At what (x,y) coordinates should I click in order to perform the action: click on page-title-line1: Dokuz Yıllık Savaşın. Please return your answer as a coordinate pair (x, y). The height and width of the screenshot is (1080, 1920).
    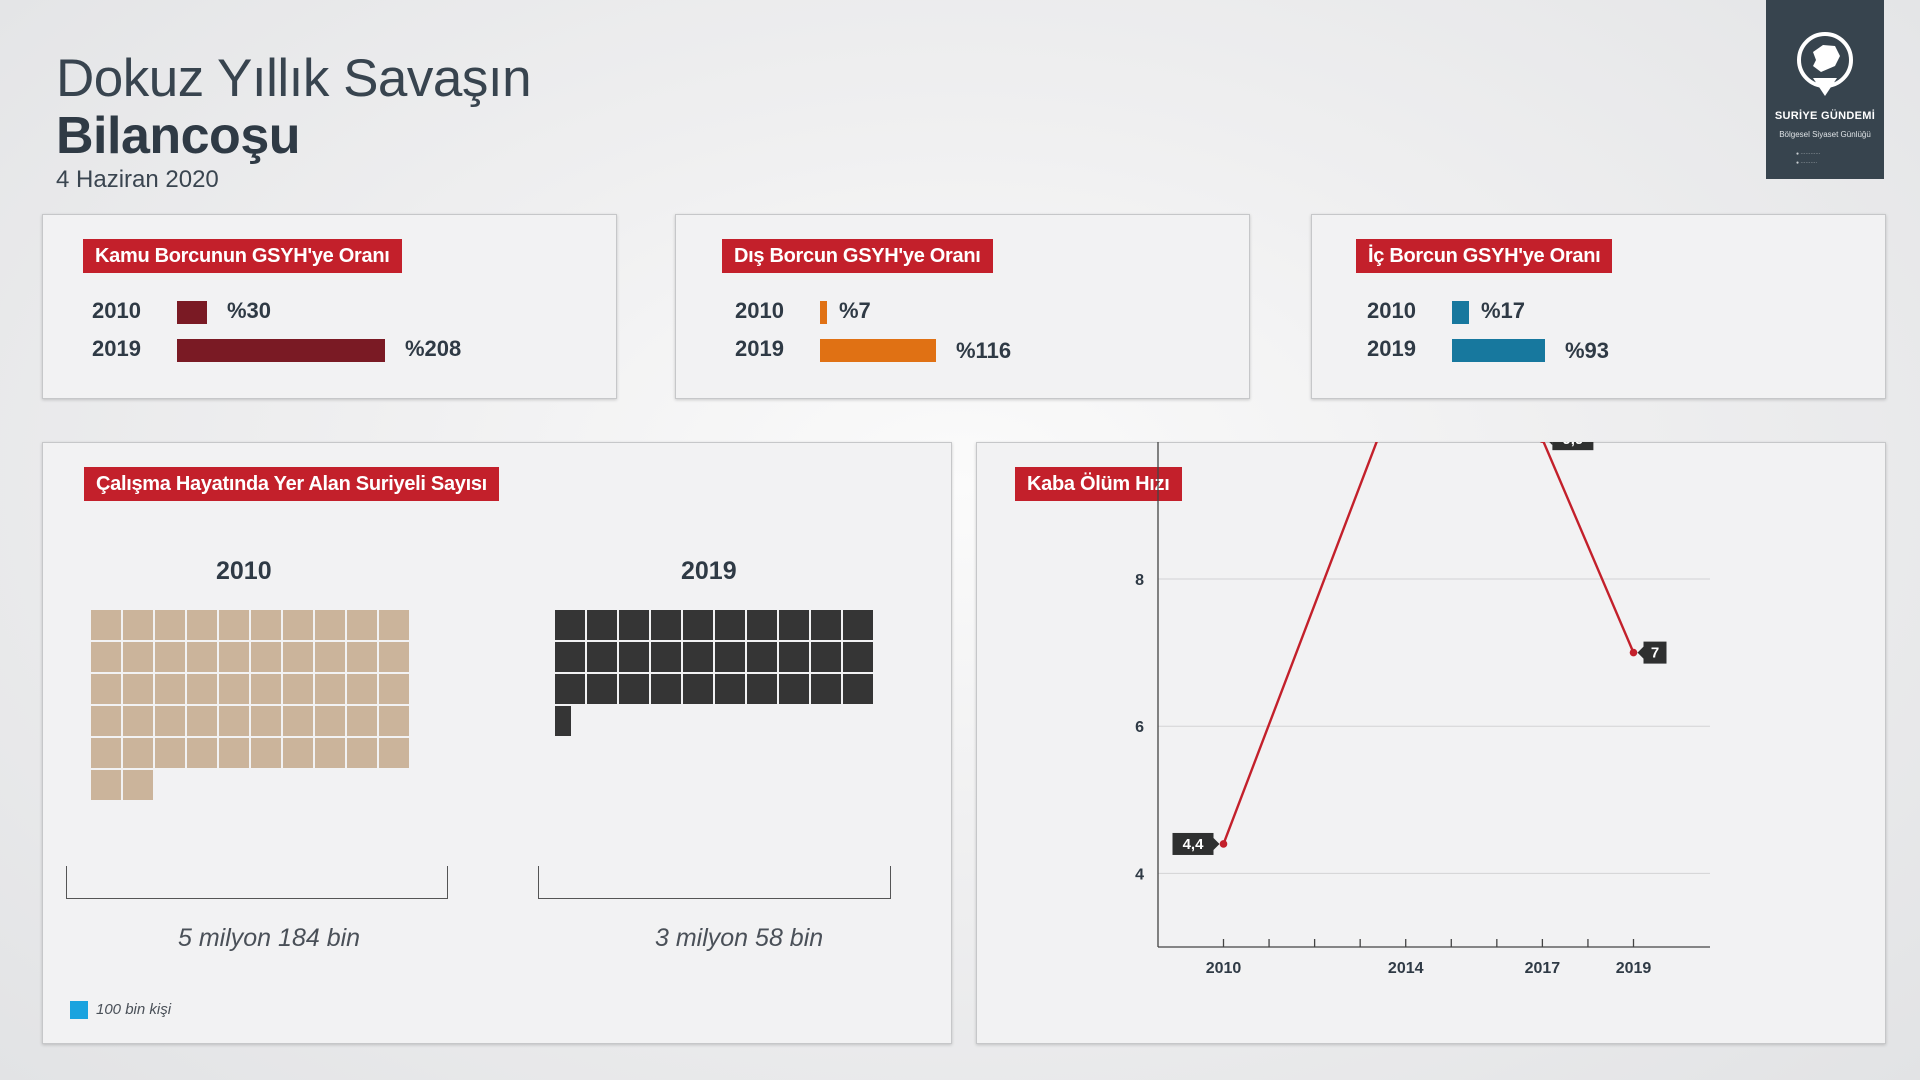
    Looking at the image, I should click on (294, 78).